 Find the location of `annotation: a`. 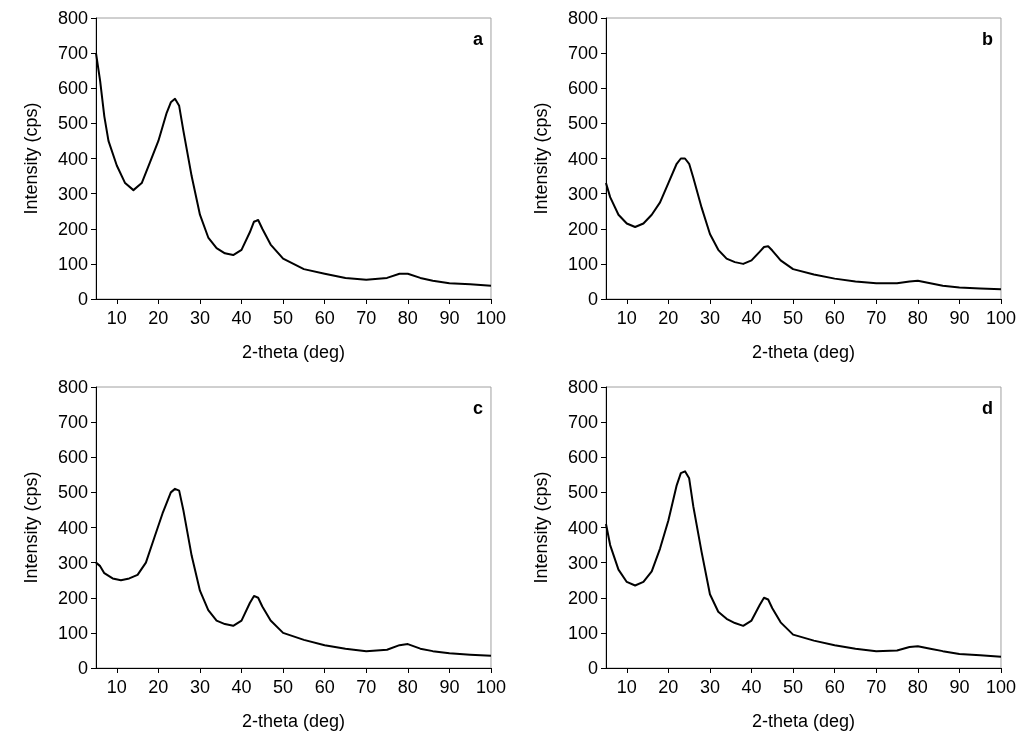

annotation: a is located at coordinates (478, 39).